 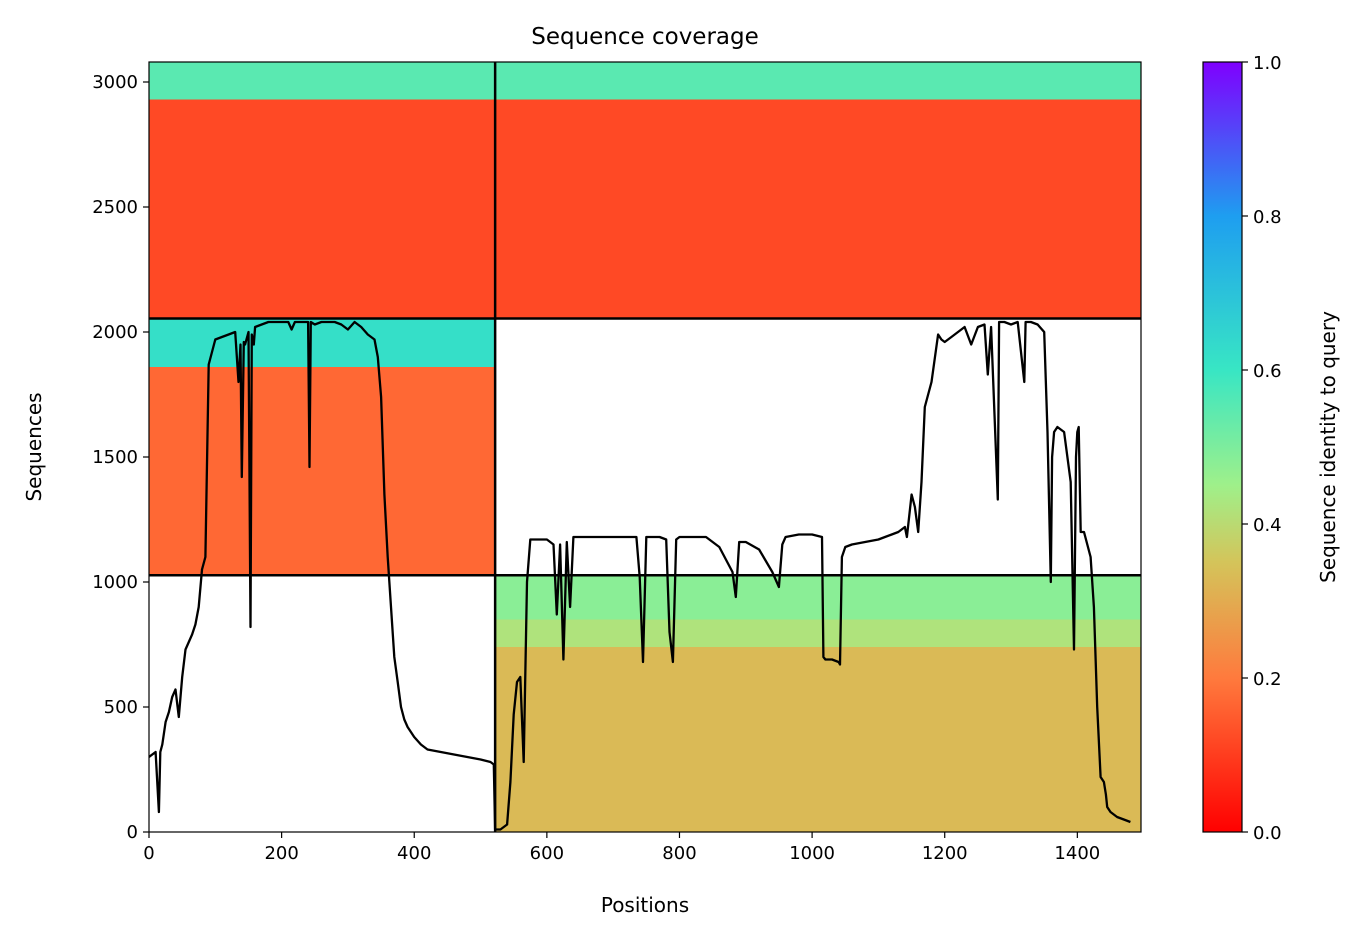 What do you see at coordinates (1267, 525) in the screenshot?
I see `colorbar-tick-label-2: 0.4` at bounding box center [1267, 525].